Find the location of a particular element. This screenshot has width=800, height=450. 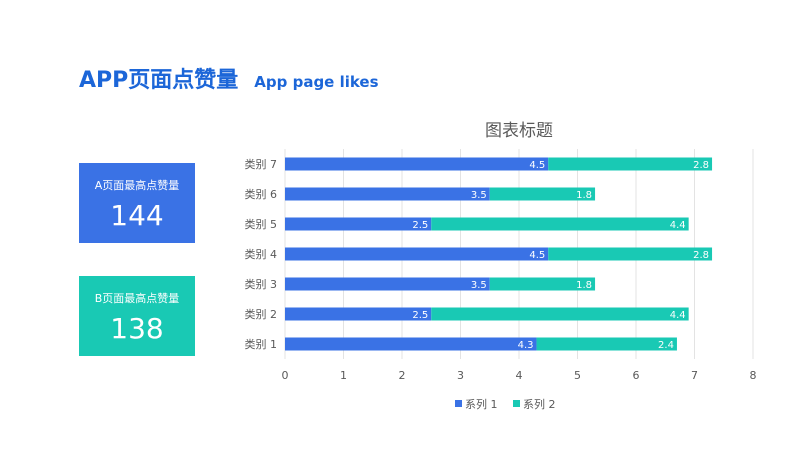

kpi-a-value: 144 is located at coordinates (137, 215).